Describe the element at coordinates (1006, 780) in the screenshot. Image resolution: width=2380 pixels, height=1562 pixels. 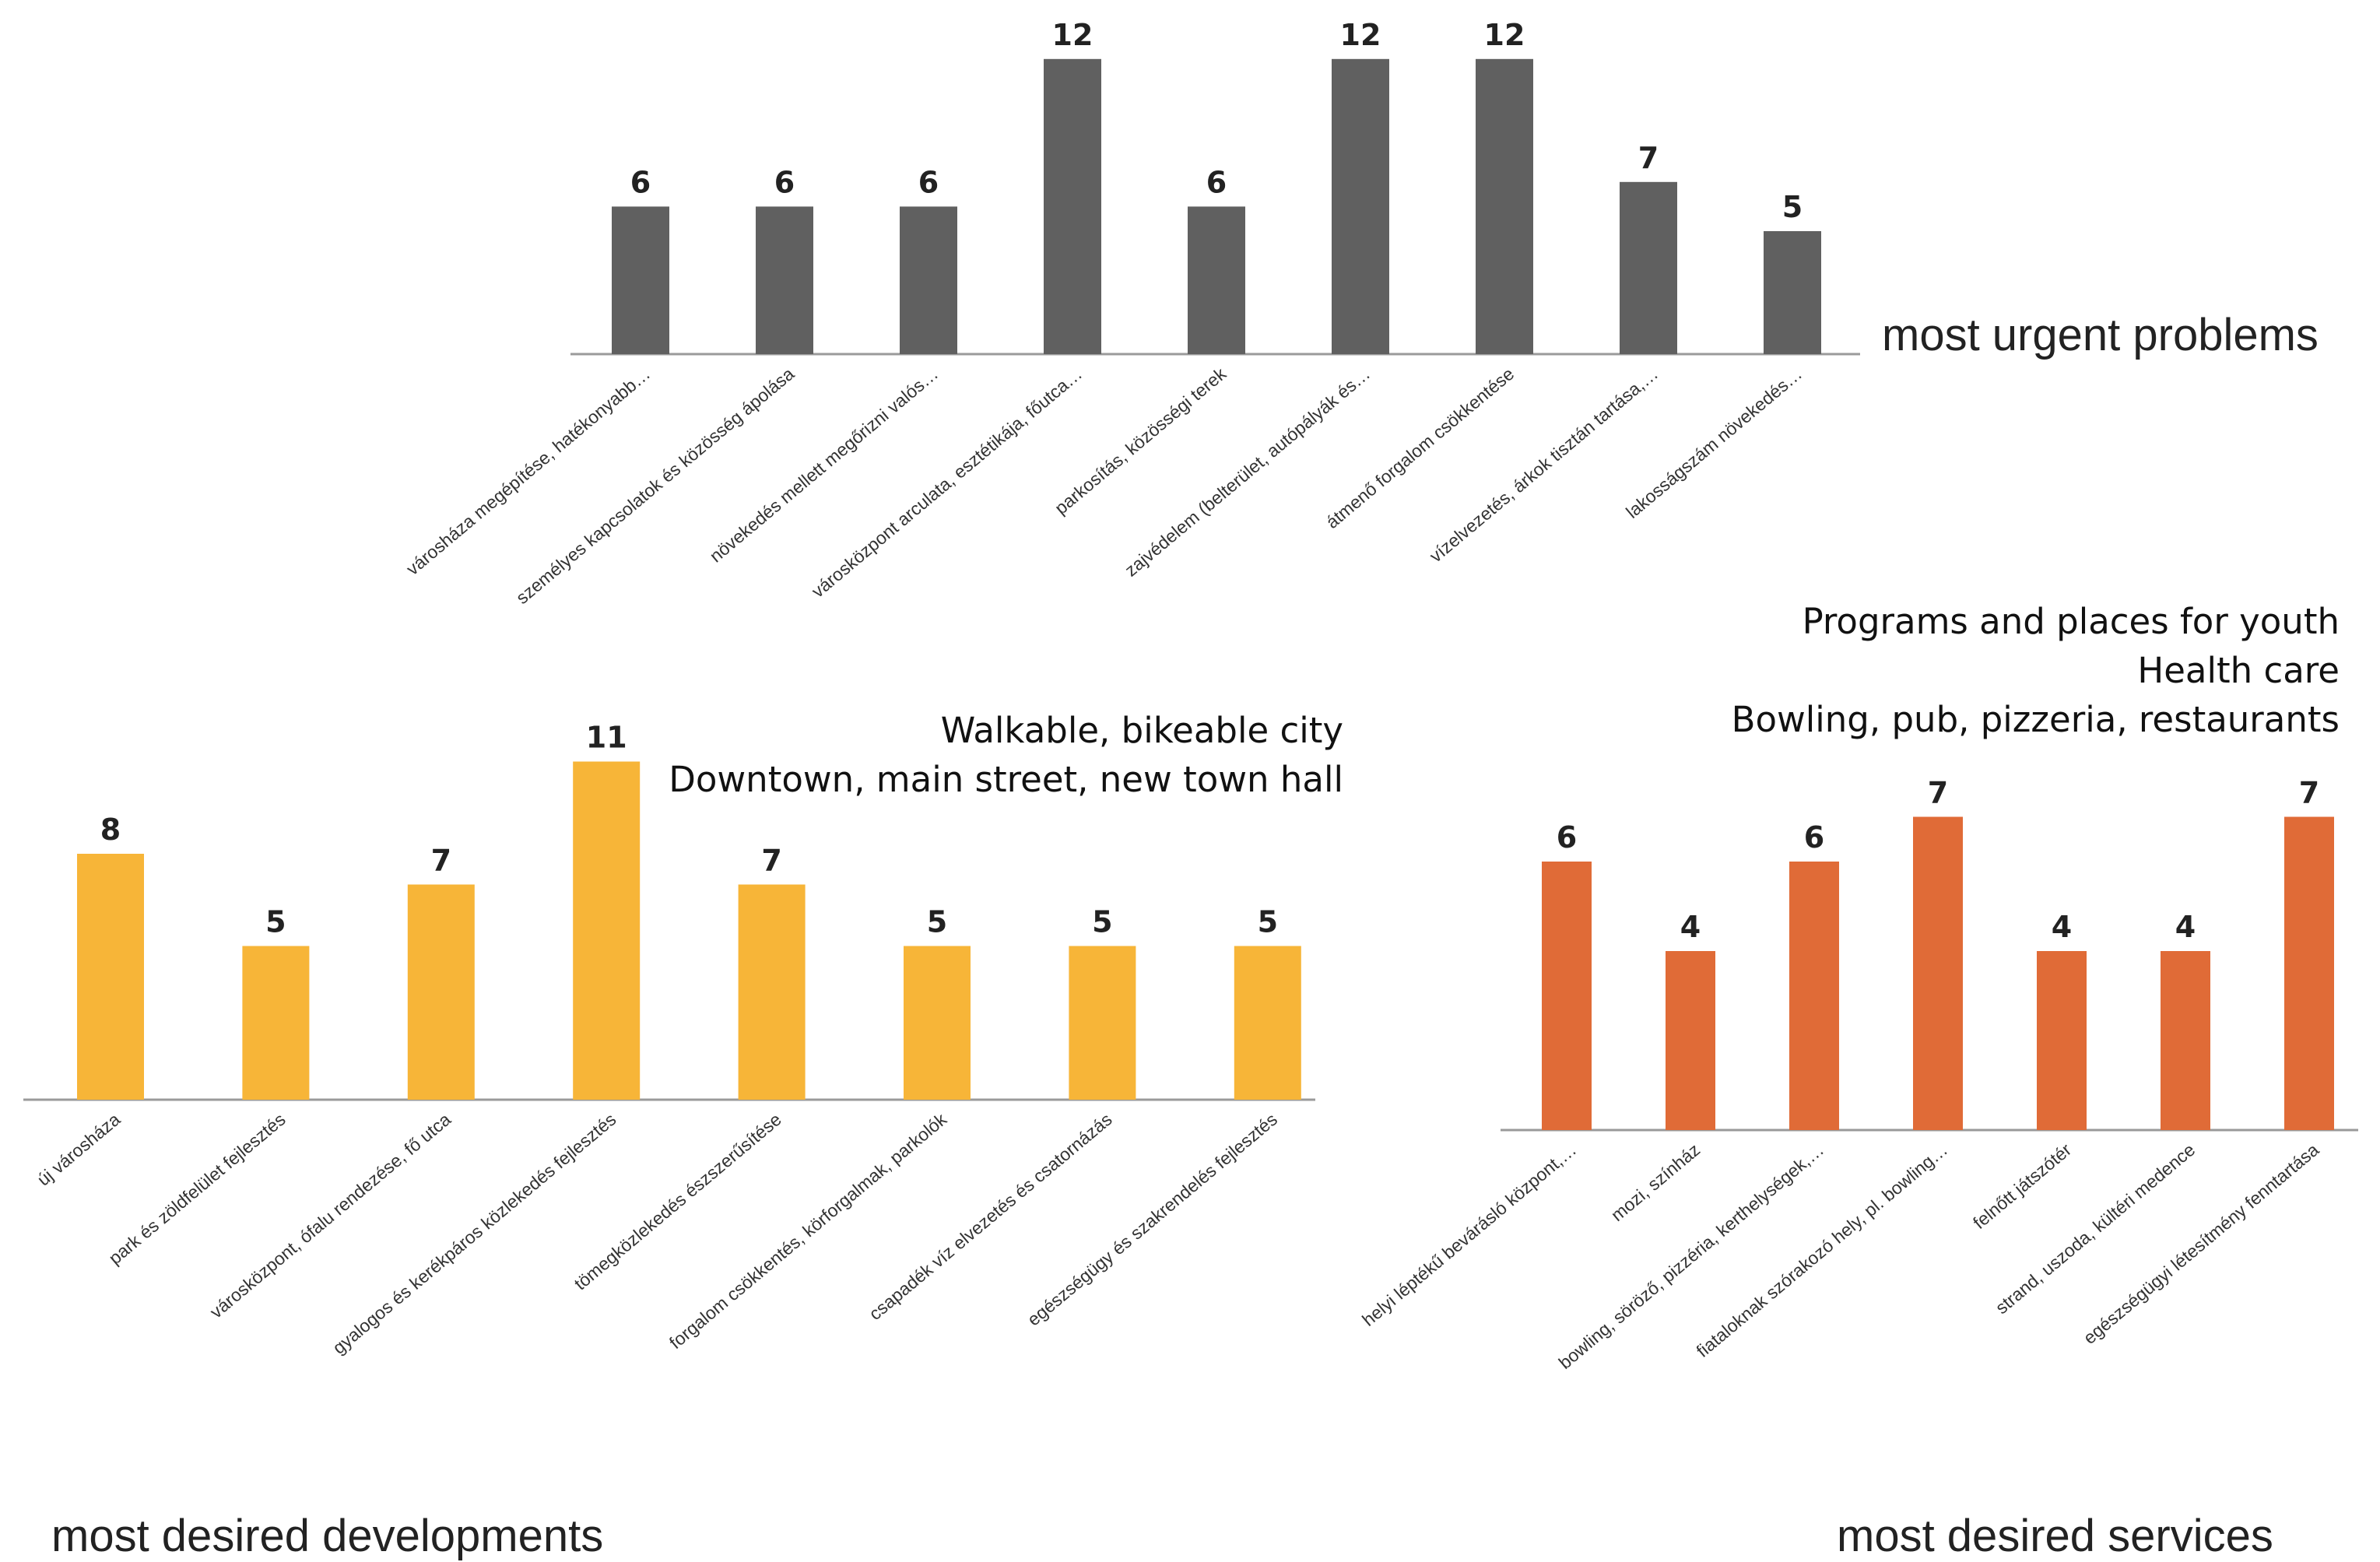
I see `developments-note-2: Downtown, main street, new town hall` at that location.